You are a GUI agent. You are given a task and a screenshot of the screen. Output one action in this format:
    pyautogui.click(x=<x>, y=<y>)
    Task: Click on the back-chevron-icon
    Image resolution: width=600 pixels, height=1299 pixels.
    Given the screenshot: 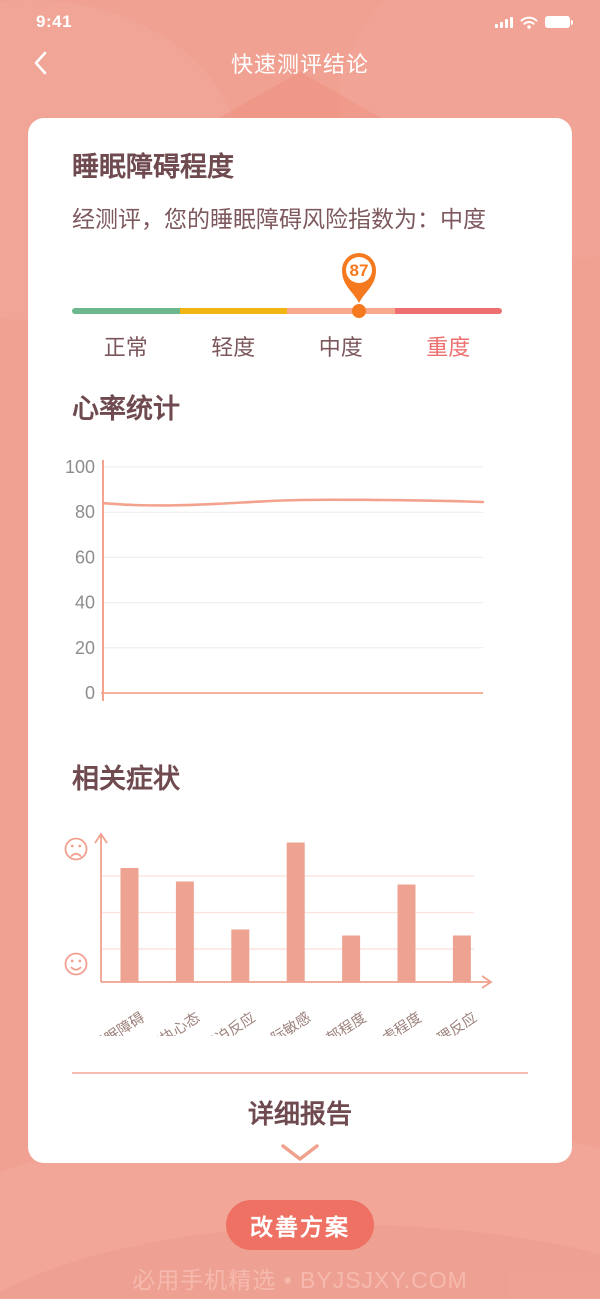 What is the action you would take?
    pyautogui.click(x=40, y=63)
    